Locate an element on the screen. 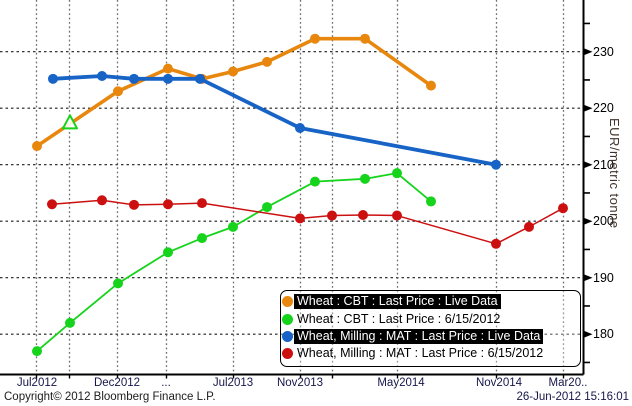 The width and height of the screenshot is (632, 406). triangle-annotation-icon is located at coordinates (70, 122).